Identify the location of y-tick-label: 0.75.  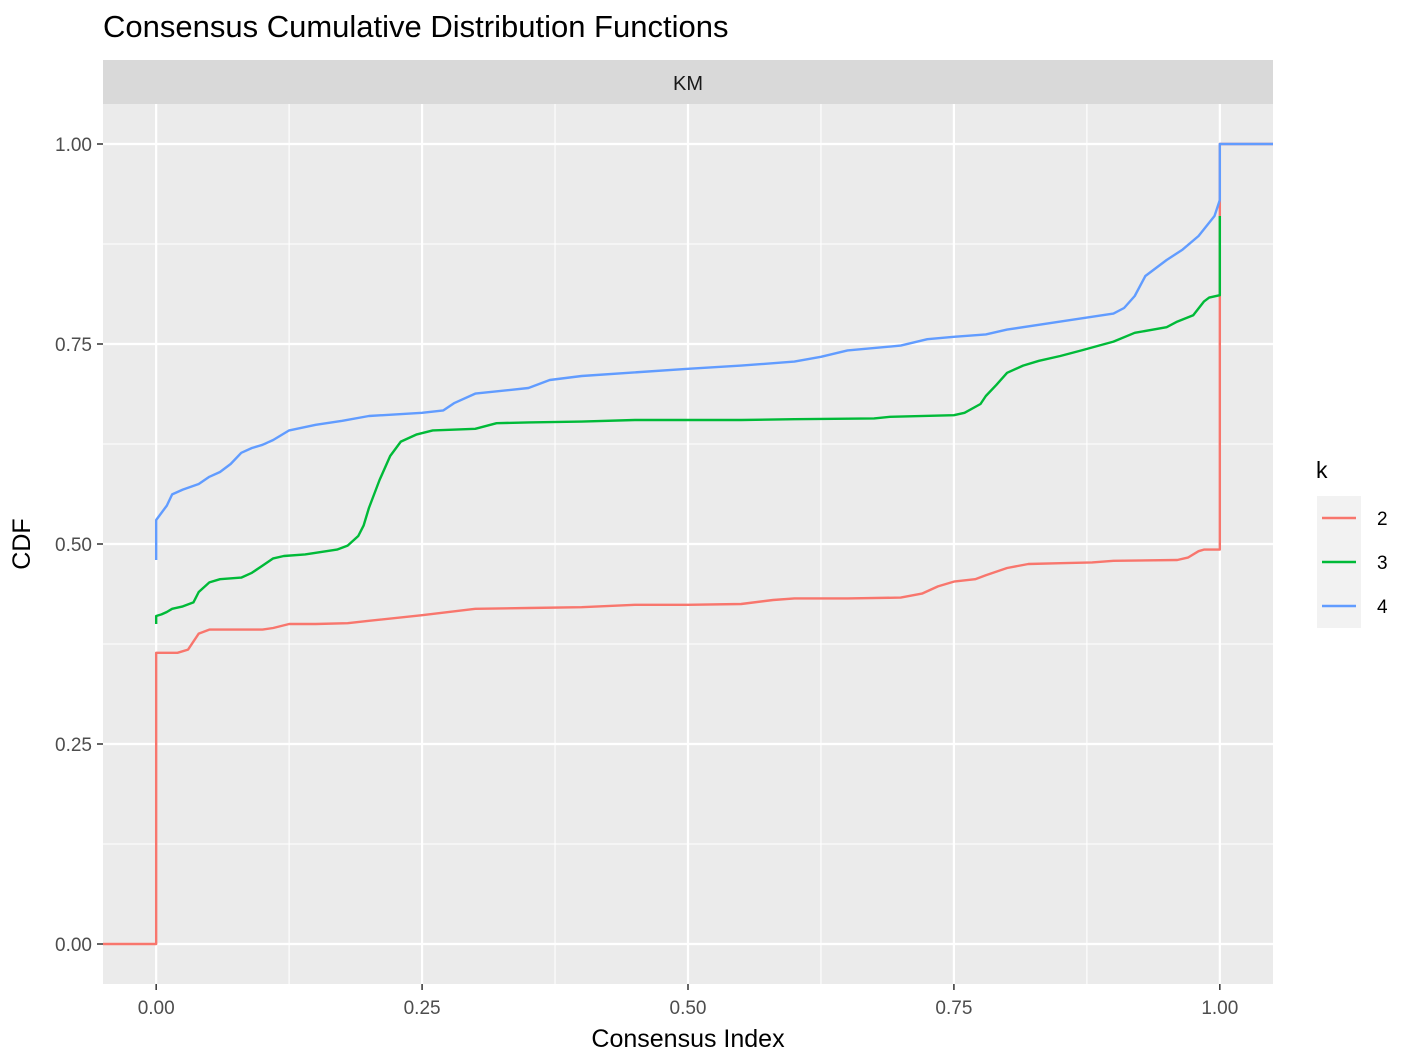
(73, 345).